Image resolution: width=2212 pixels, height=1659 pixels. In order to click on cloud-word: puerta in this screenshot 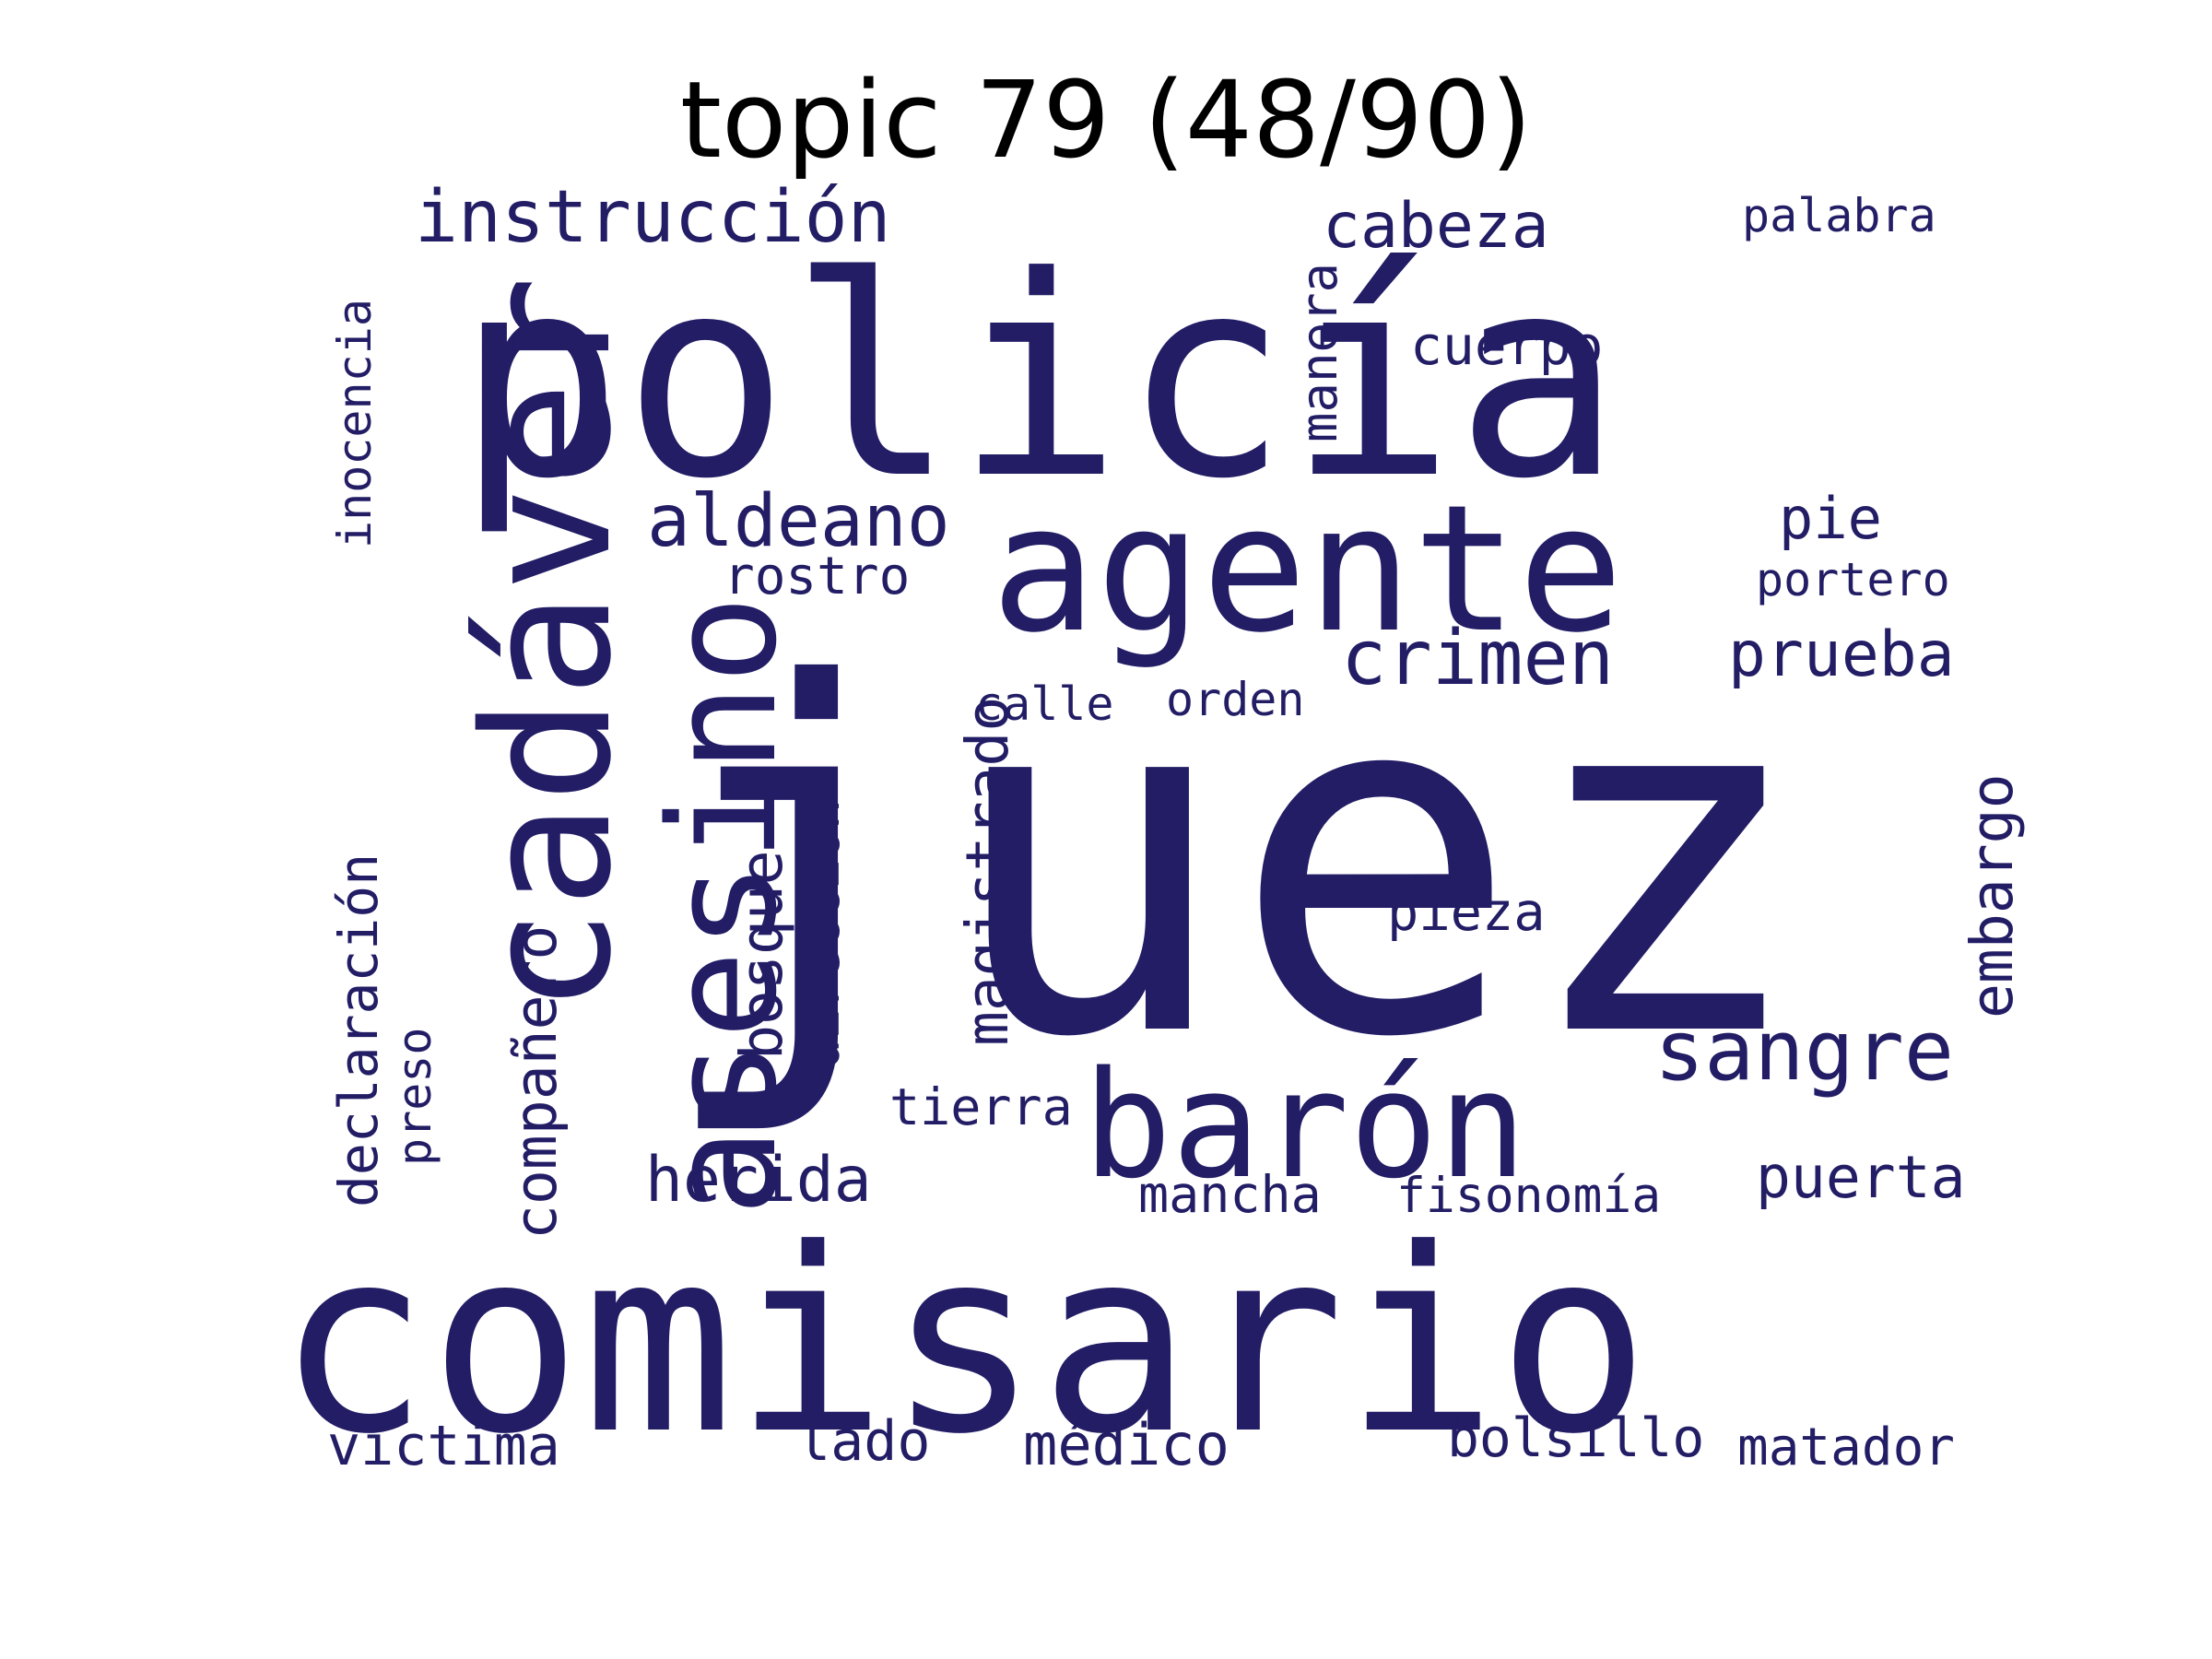, I will do `click(1861, 1178)`.